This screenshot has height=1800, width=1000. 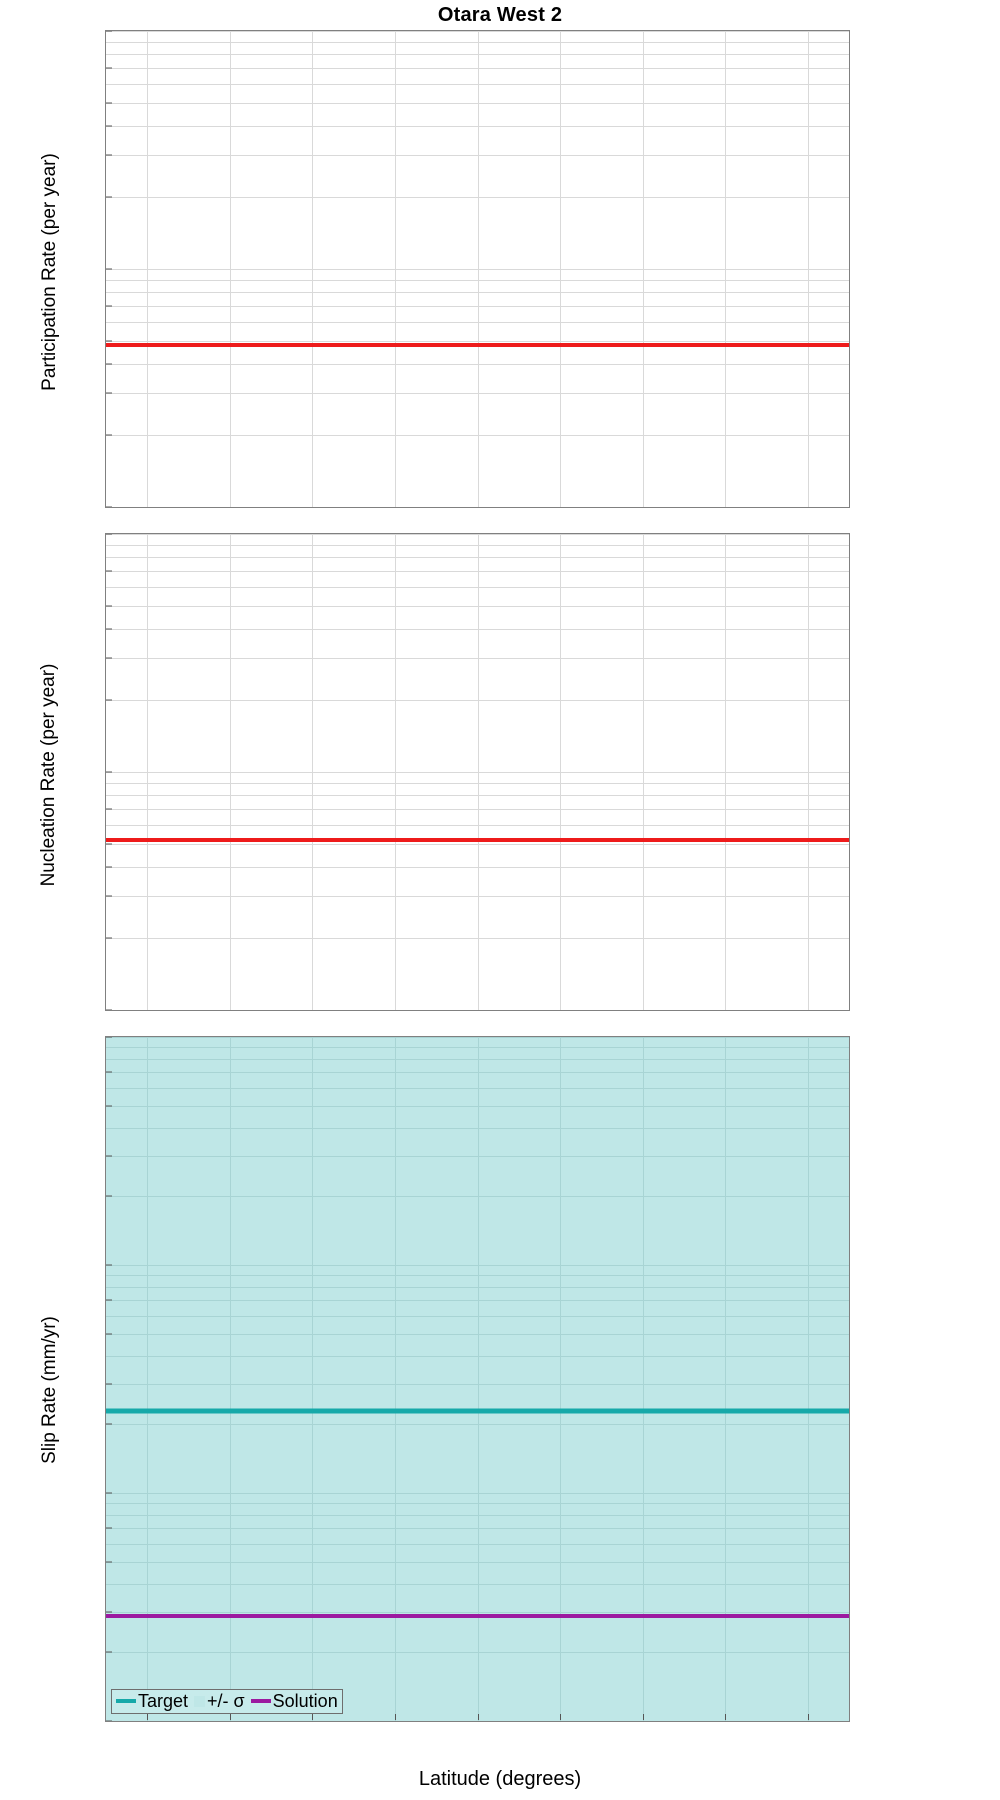 I want to click on figure-title: Otara West 2, so click(x=500, y=15).